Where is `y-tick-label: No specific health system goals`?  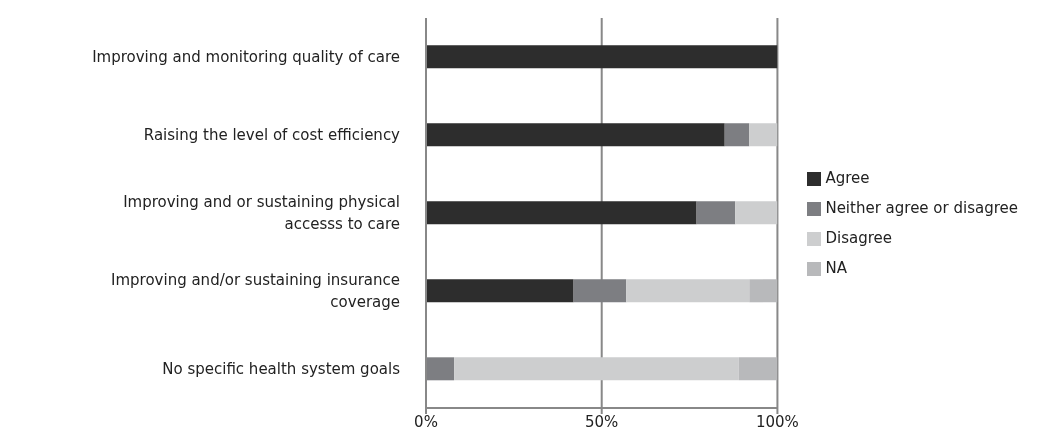
y-tick-label: No specific health system goals is located at coordinates (281, 369).